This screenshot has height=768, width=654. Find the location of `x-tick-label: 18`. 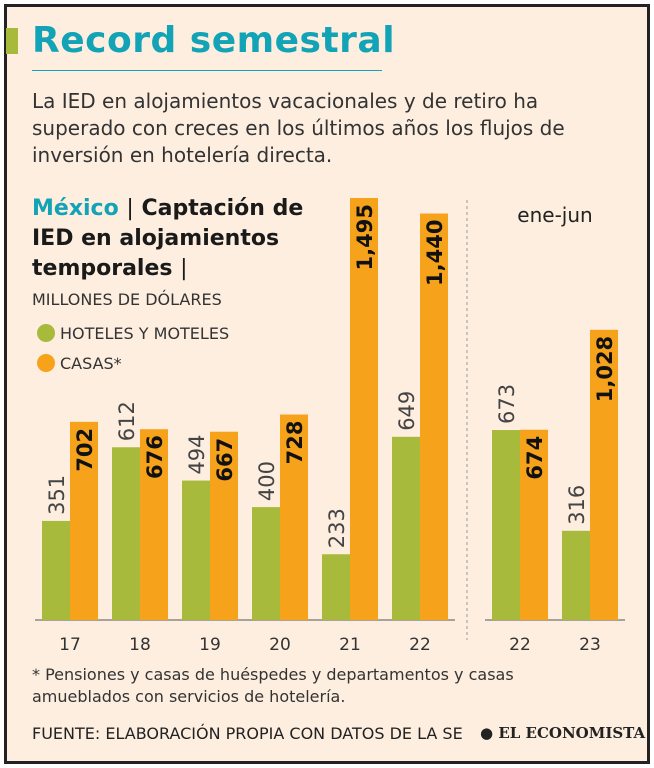

x-tick-label: 18 is located at coordinates (140, 645).